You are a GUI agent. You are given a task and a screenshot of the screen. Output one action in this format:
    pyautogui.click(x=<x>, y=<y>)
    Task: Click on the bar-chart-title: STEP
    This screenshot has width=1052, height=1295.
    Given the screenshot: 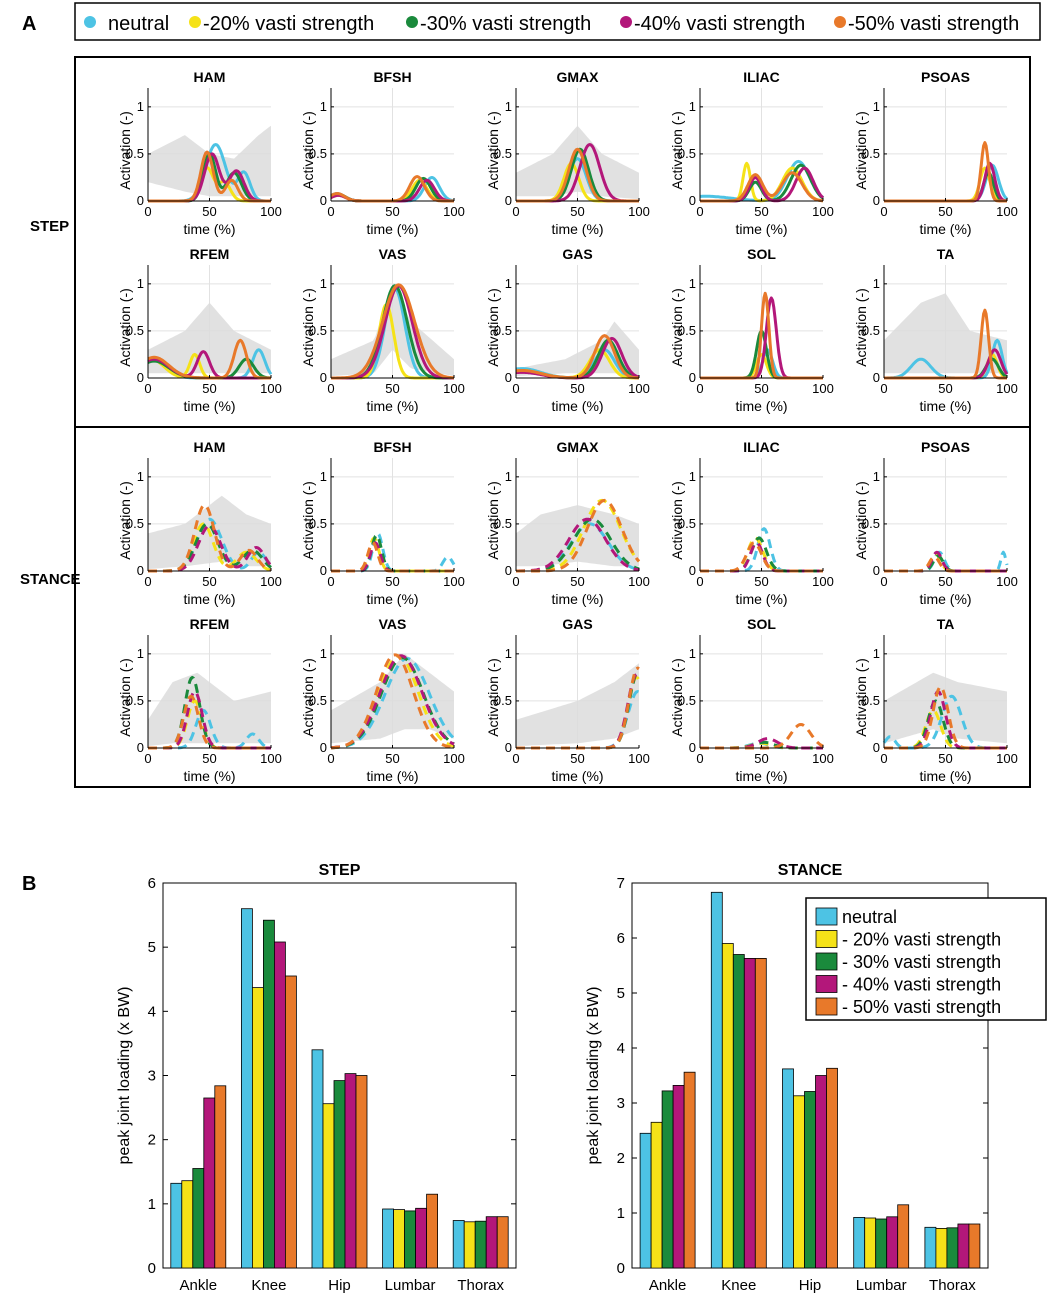 What is the action you would take?
    pyautogui.click(x=340, y=870)
    